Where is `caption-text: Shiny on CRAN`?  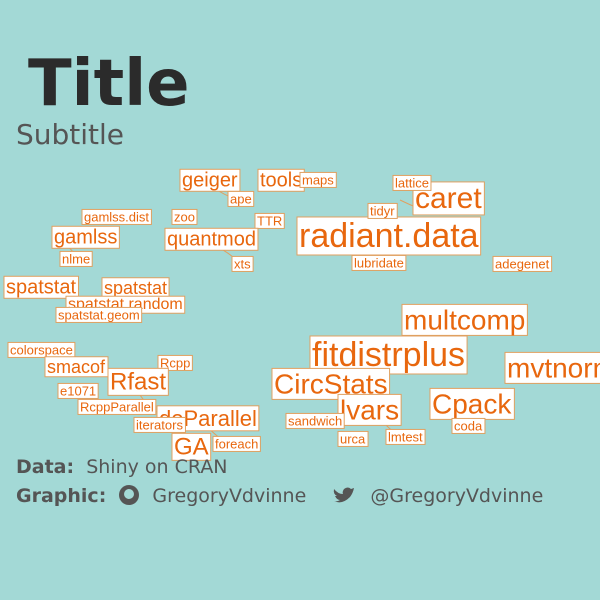 caption-text: Shiny on CRAN is located at coordinates (157, 467).